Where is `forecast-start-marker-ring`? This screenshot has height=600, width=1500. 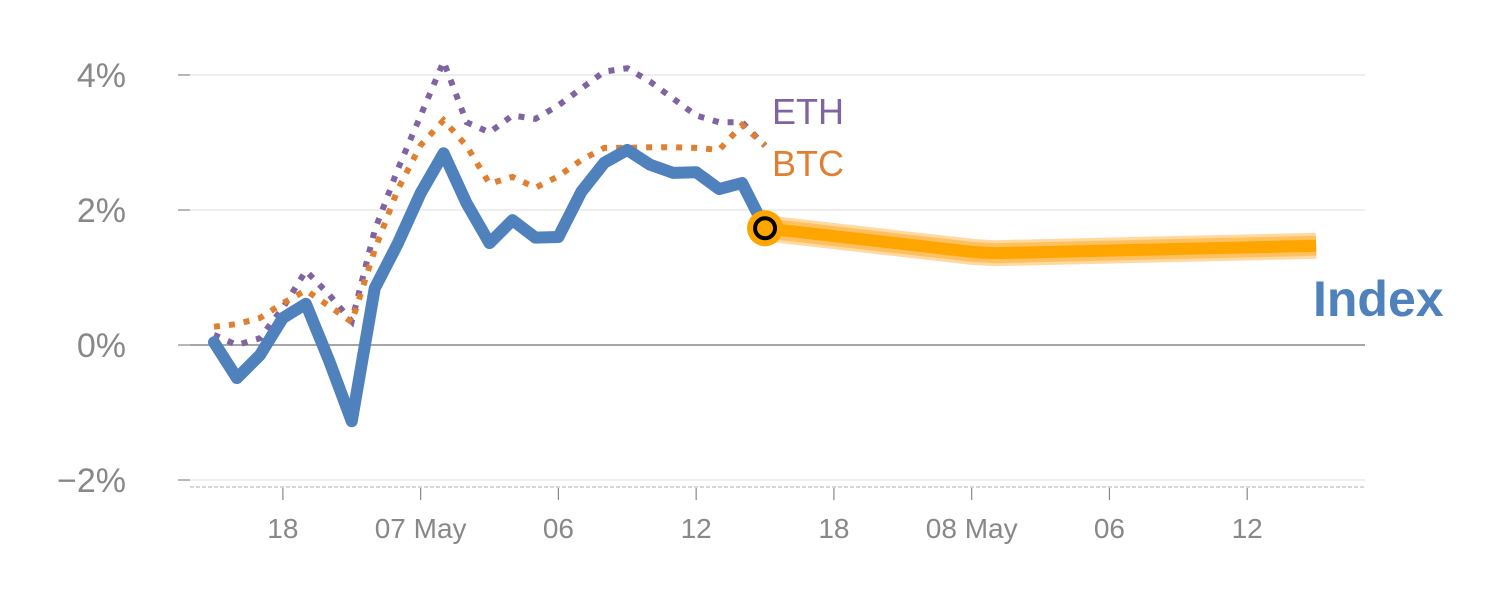 forecast-start-marker-ring is located at coordinates (765, 228).